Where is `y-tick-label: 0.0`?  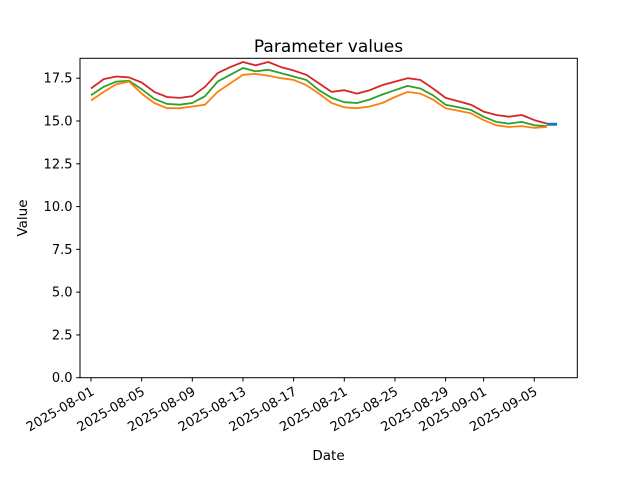 y-tick-label: 0.0 is located at coordinates (62, 378).